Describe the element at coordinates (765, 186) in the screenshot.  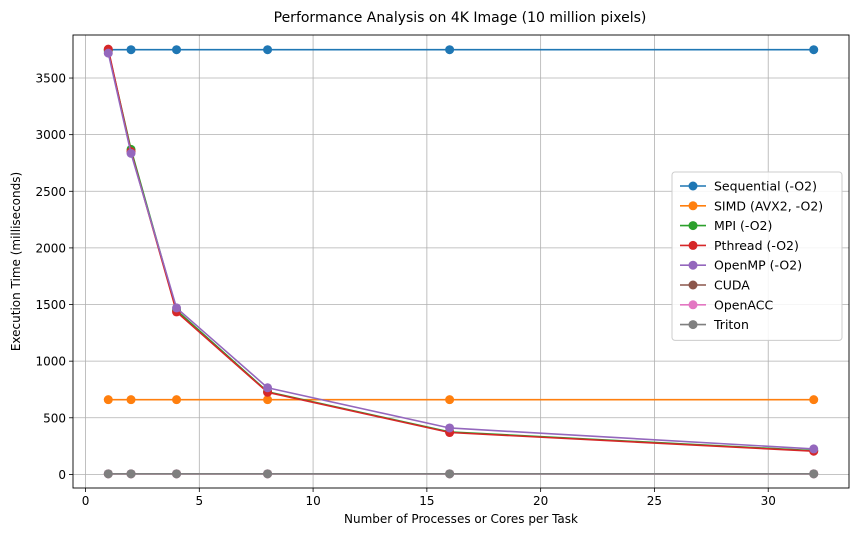
I see `legend-label: Sequential (-O2)` at that location.